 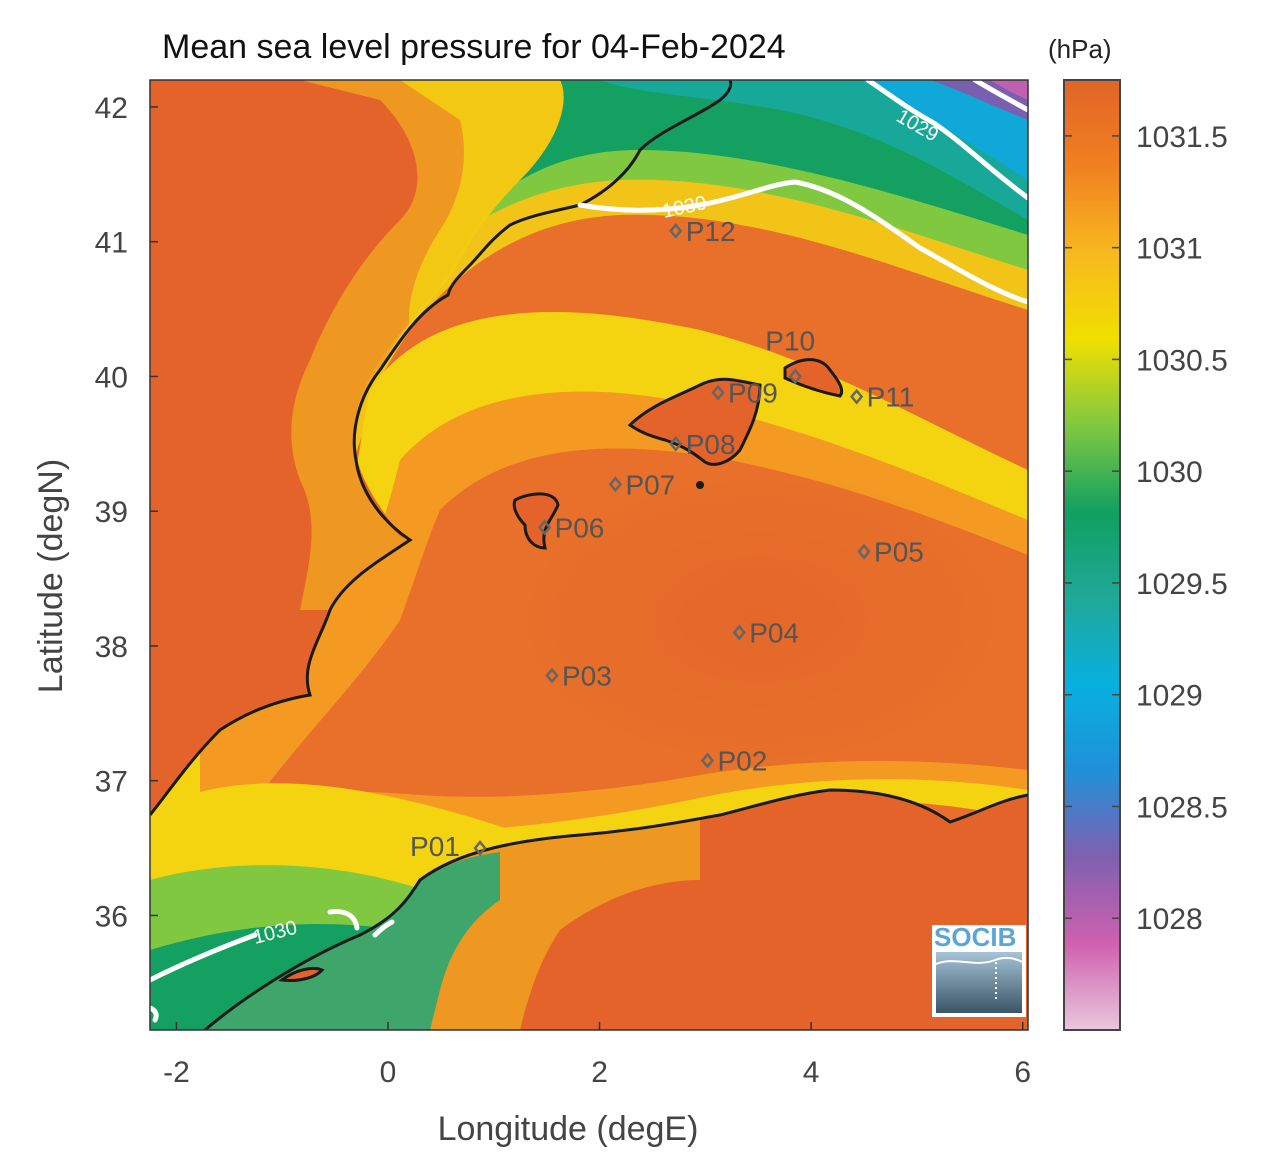 What do you see at coordinates (711, 444) in the screenshot?
I see `station-label: P08` at bounding box center [711, 444].